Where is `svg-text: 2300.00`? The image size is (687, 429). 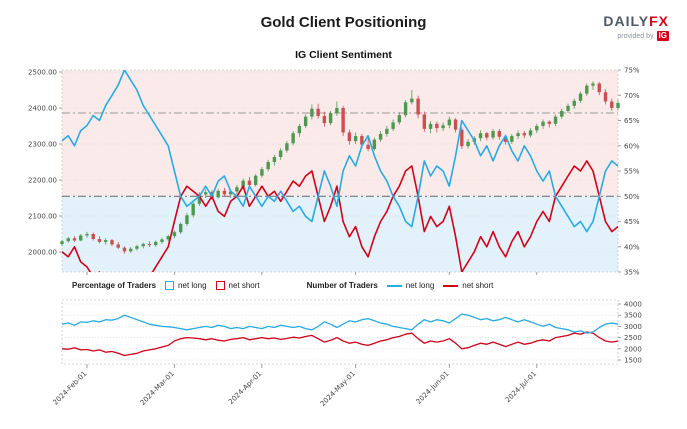 svg-text: 2300.00 is located at coordinates (42, 145).